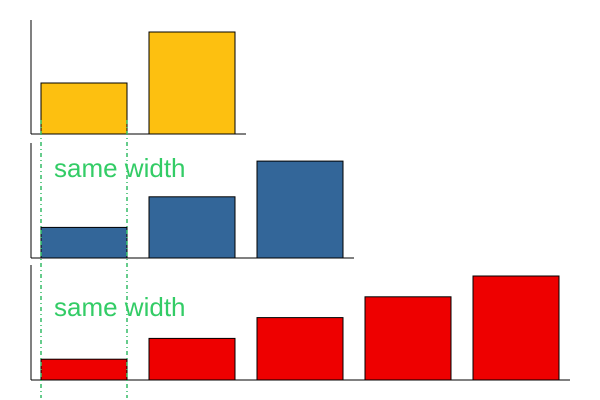  I want to click on same-width-annotation-1: same width, so click(120, 168).